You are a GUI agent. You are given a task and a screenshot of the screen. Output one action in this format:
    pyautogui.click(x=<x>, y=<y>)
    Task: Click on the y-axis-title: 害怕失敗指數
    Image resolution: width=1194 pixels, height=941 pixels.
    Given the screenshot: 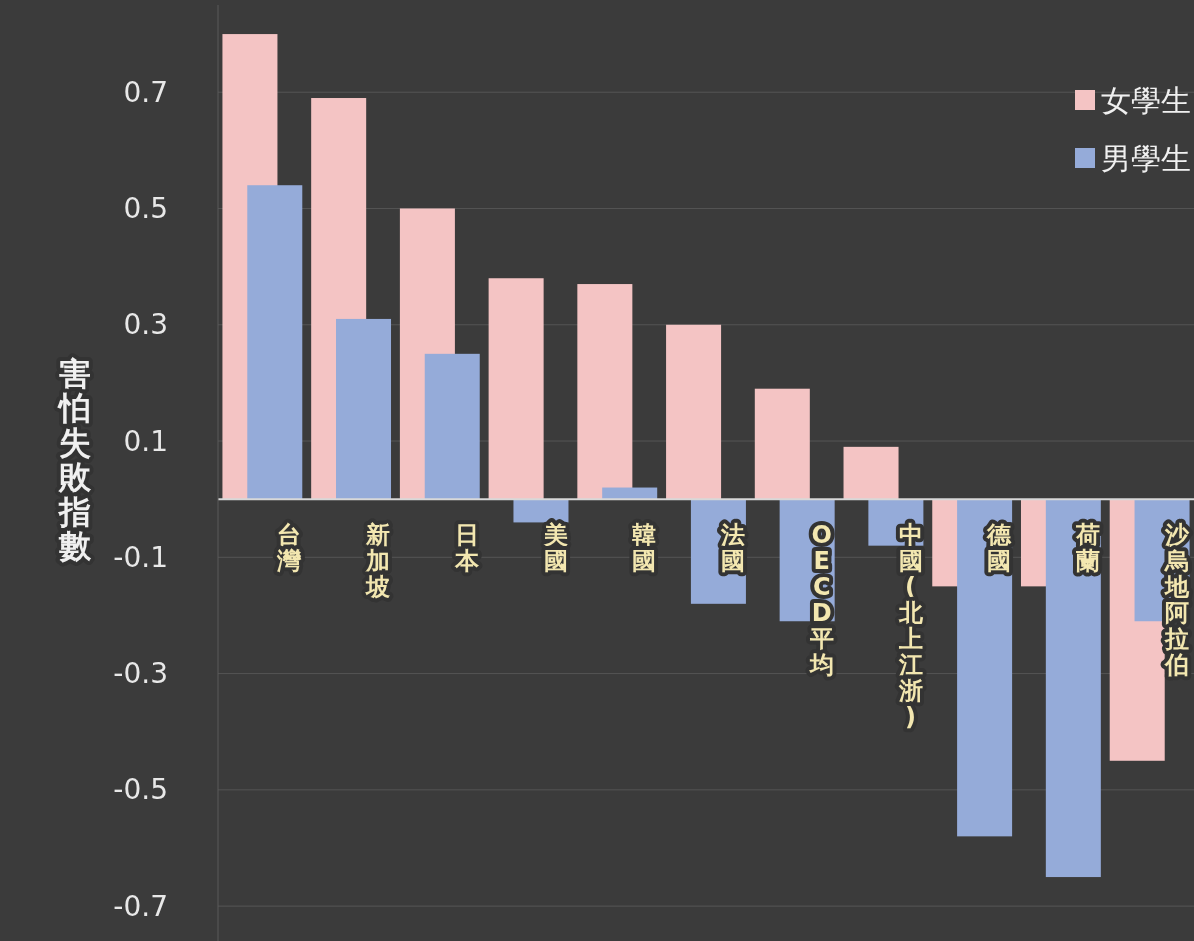 What is the action you would take?
    pyautogui.click(x=74, y=460)
    